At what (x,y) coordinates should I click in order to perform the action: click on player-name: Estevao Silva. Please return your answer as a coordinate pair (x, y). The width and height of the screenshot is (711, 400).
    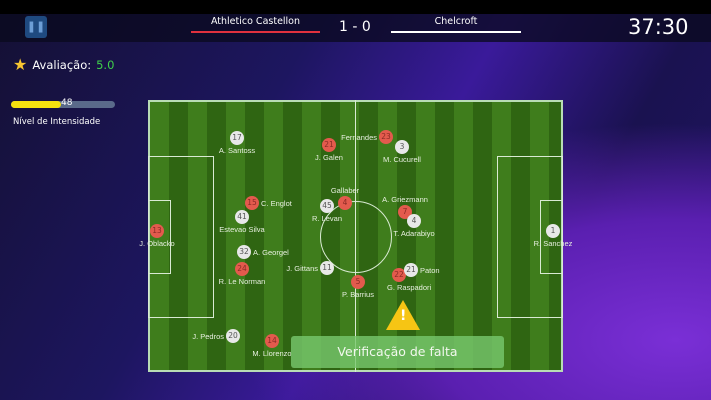
    Looking at the image, I should click on (242, 229).